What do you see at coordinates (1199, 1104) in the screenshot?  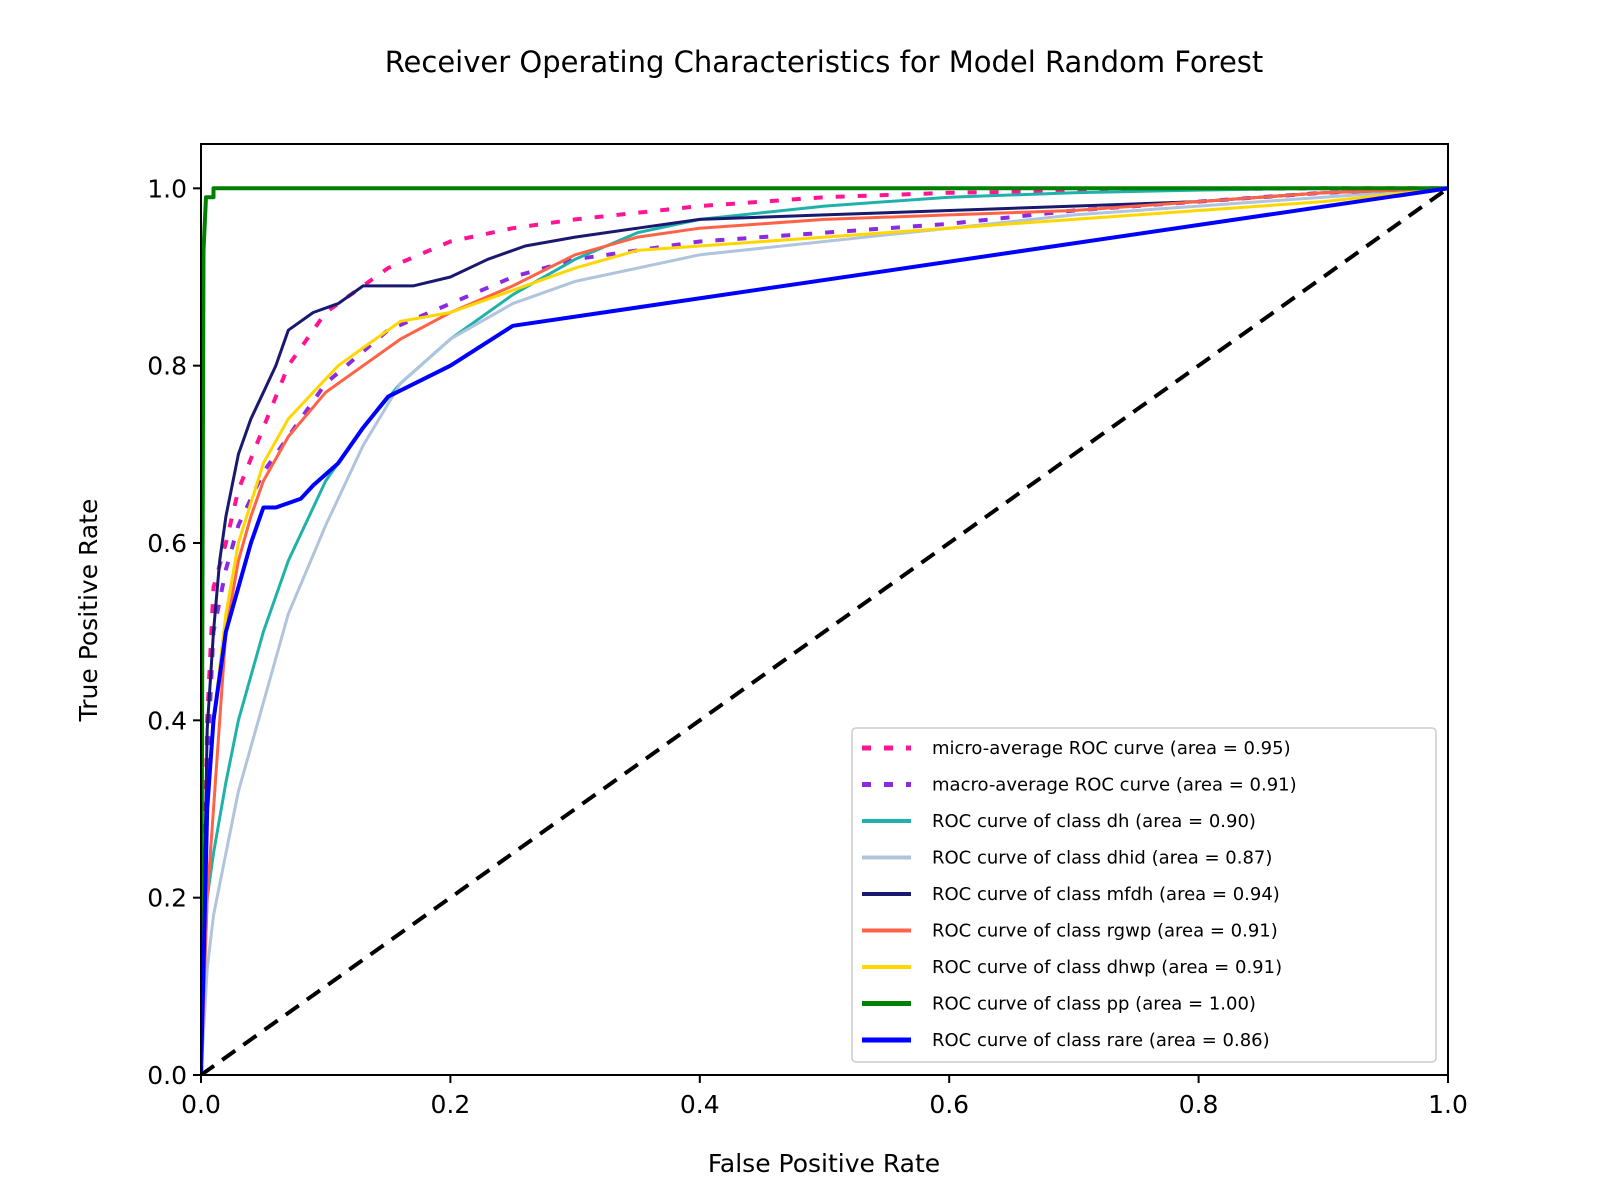 I see `x-tick-label: 0.8` at bounding box center [1199, 1104].